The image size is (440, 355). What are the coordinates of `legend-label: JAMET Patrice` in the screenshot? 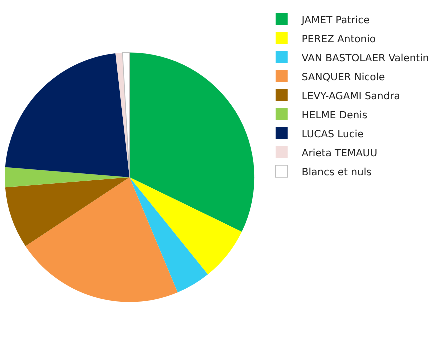 It's located at (335, 20).